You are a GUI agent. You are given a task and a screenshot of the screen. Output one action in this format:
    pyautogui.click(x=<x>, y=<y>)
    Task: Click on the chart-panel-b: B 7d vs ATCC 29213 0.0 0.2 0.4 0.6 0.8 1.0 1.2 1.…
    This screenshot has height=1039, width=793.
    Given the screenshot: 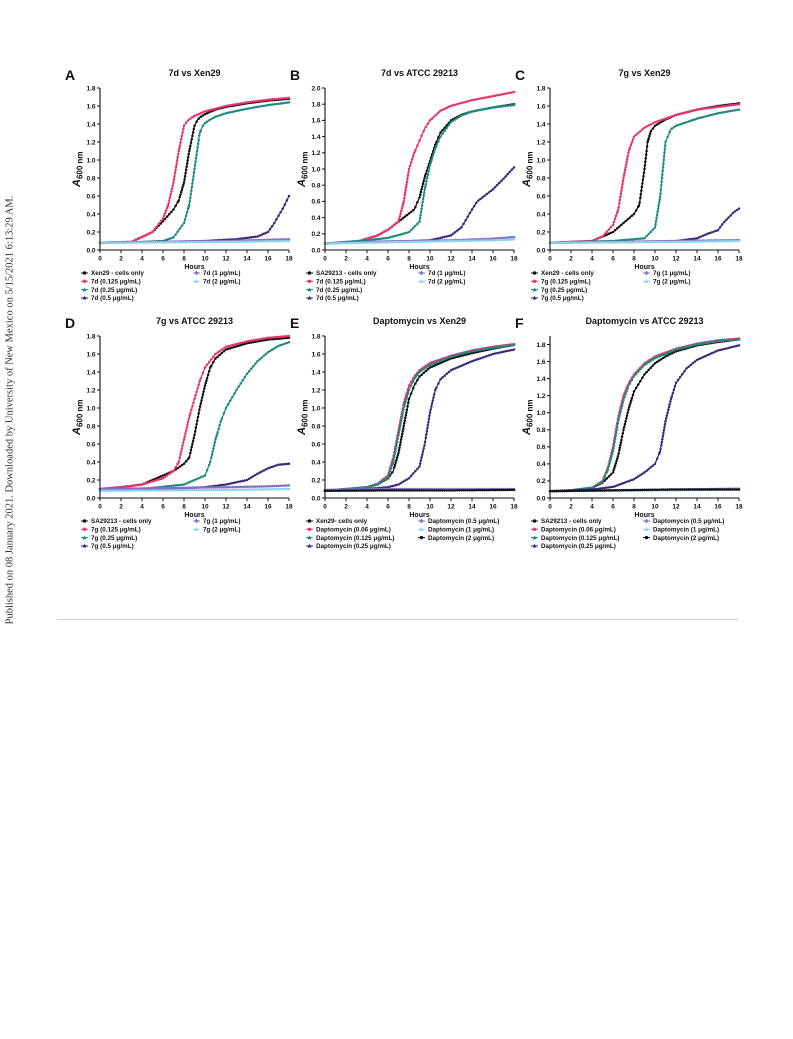 What is the action you would take?
    pyautogui.click(x=405, y=187)
    